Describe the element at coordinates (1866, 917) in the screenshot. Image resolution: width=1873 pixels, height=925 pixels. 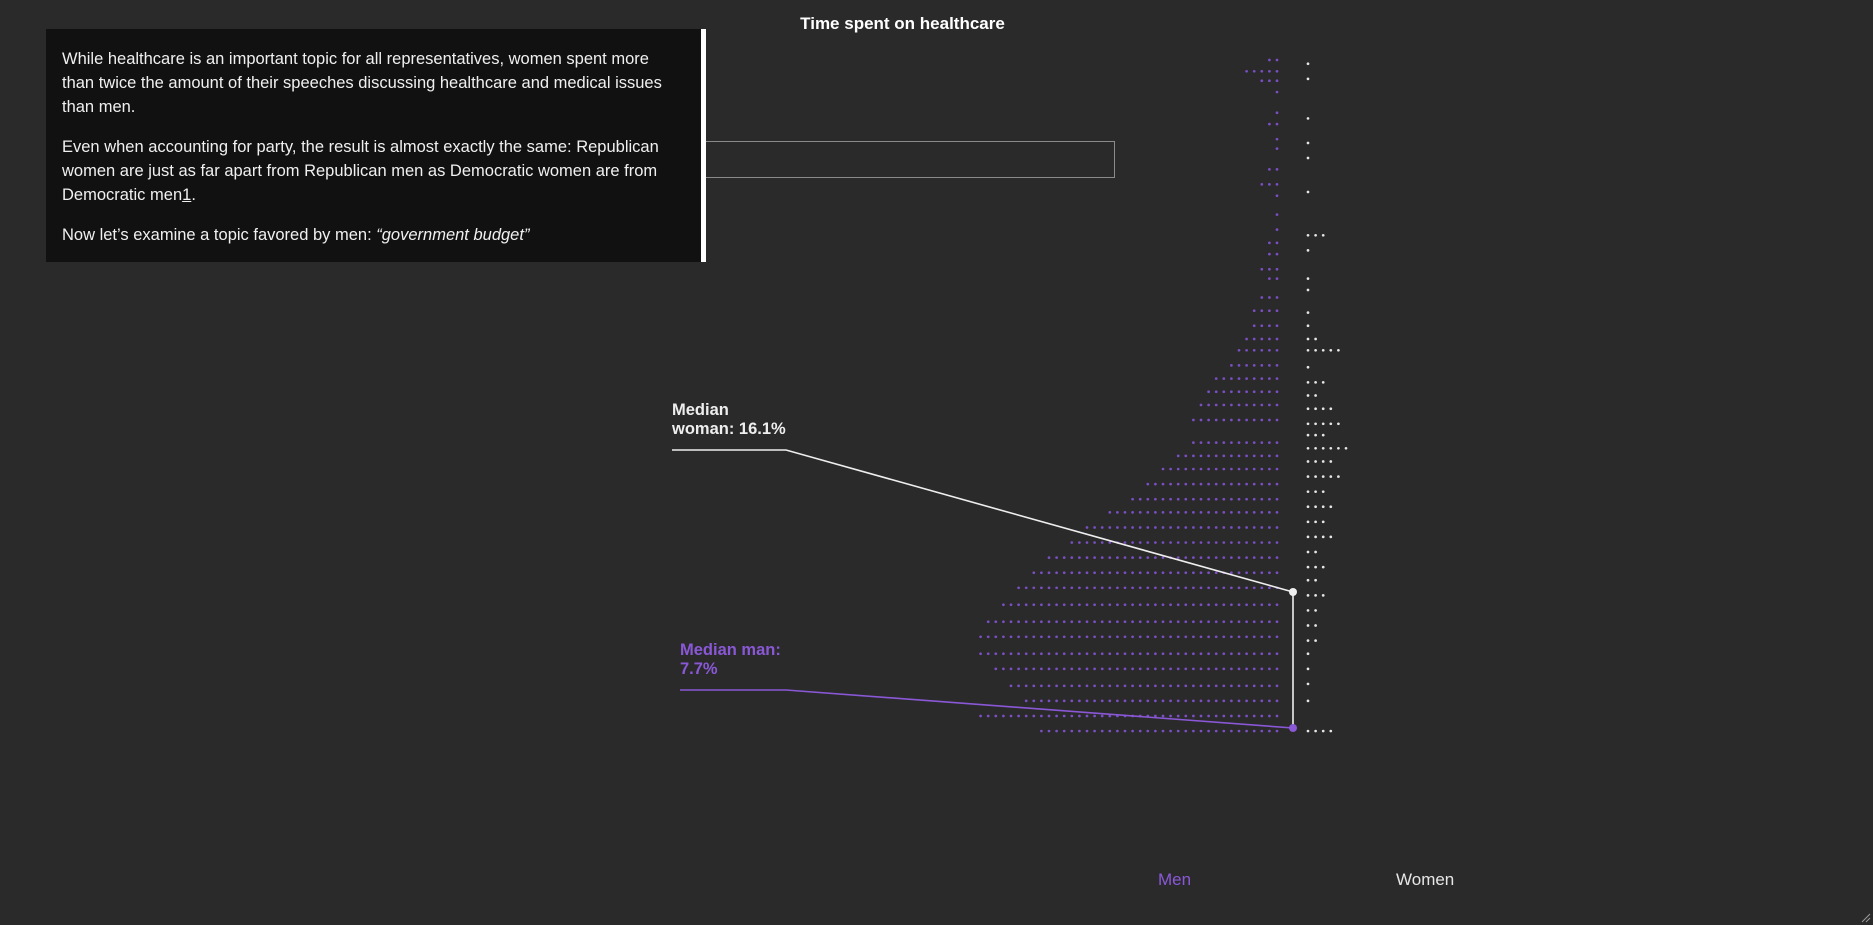
I see `resize-handle-icon` at that location.